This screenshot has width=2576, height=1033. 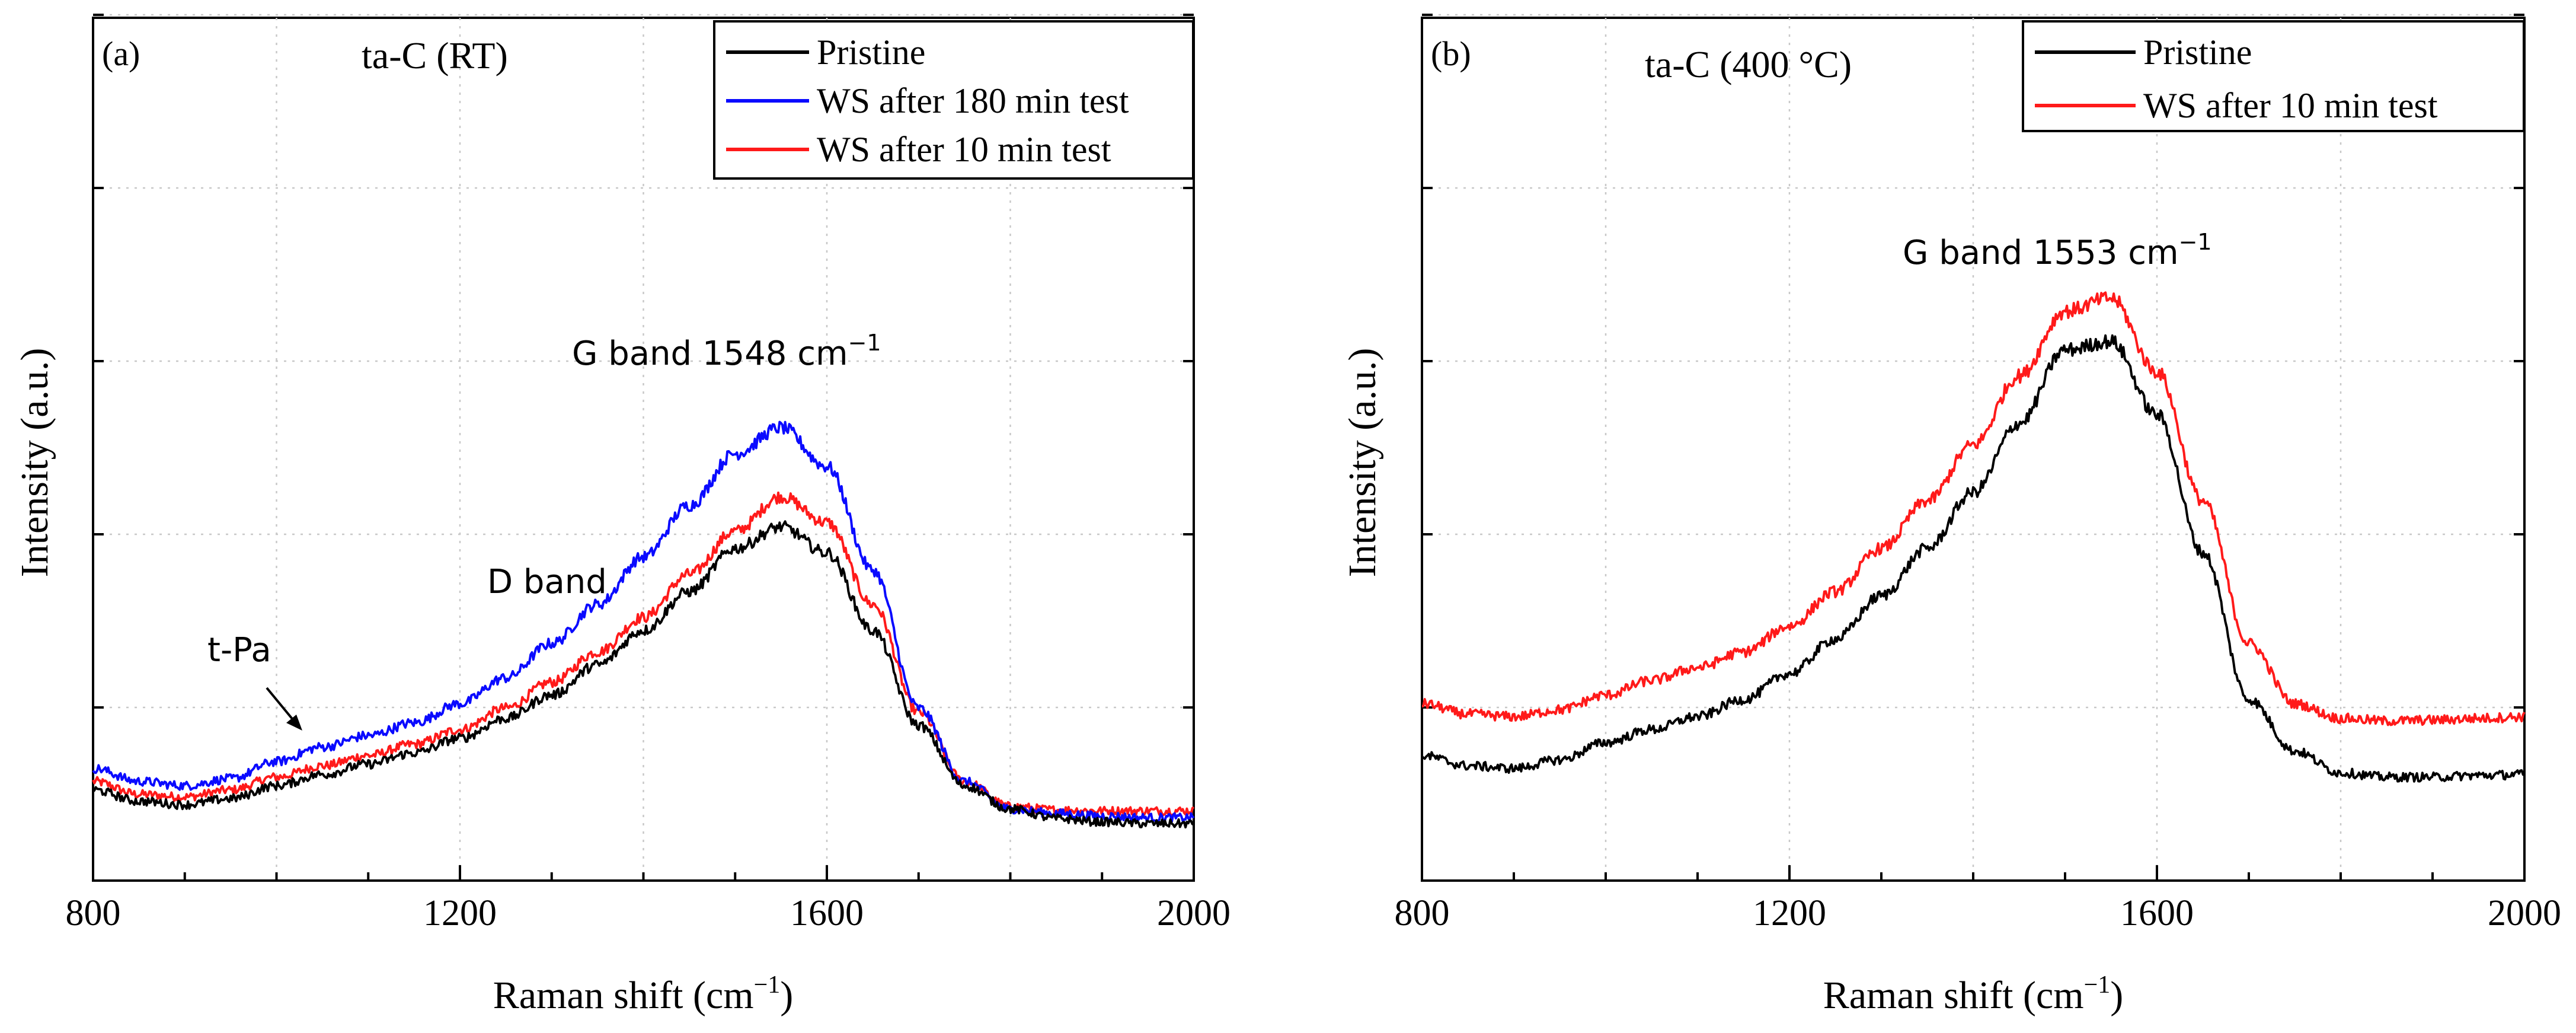 What do you see at coordinates (871, 52) in the screenshot?
I see `panel-a-legend-label-pristine: Pristine` at bounding box center [871, 52].